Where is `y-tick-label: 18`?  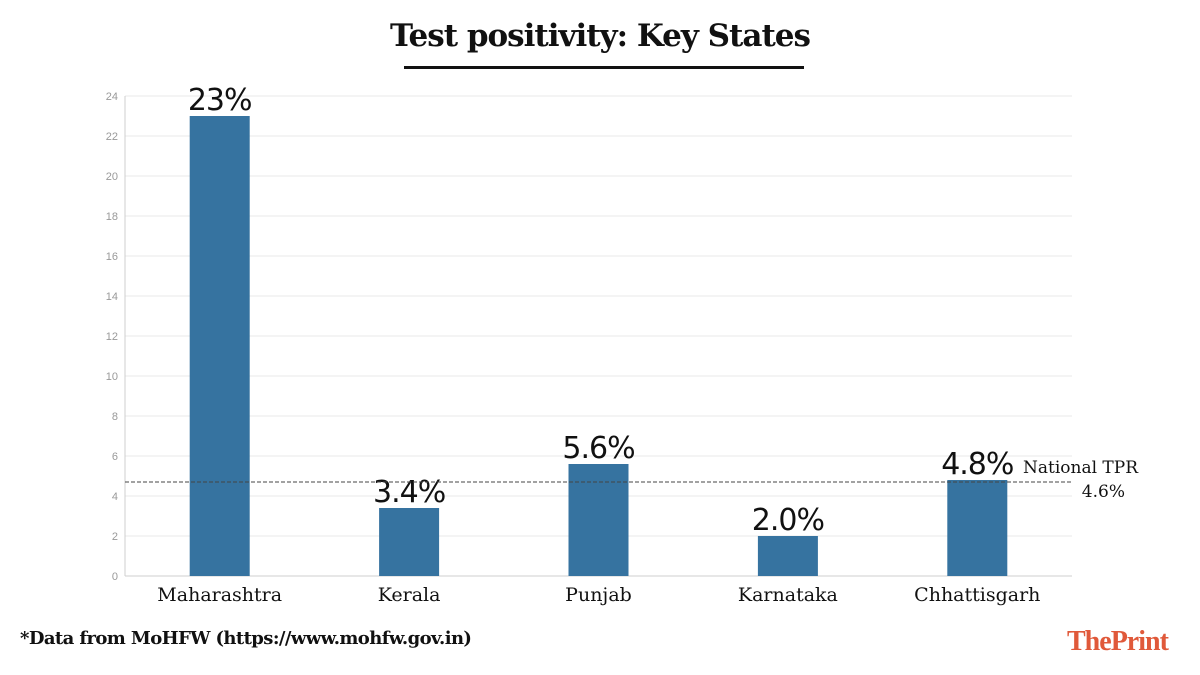 y-tick-label: 18 is located at coordinates (112, 217).